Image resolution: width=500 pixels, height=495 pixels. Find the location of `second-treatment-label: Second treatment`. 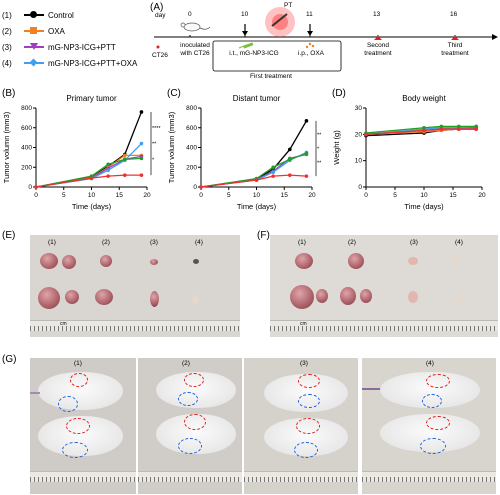

second-treatment-label: Second treatment is located at coordinates (378, 49).